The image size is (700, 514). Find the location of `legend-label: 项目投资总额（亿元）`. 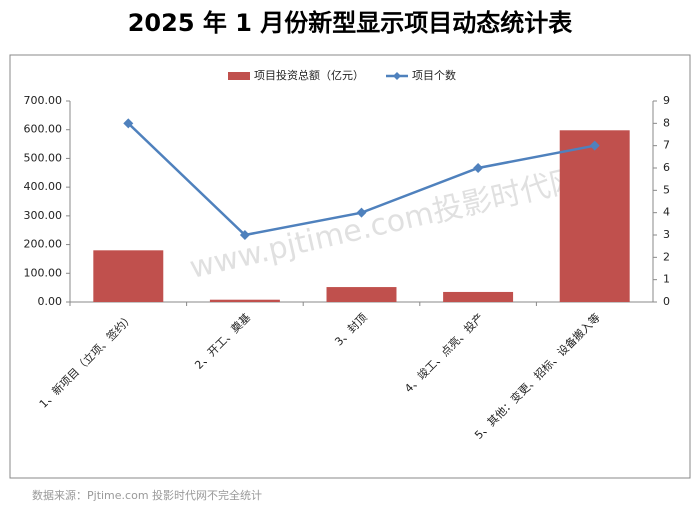

legend-label: 项目投资总额（亿元） is located at coordinates (309, 75).